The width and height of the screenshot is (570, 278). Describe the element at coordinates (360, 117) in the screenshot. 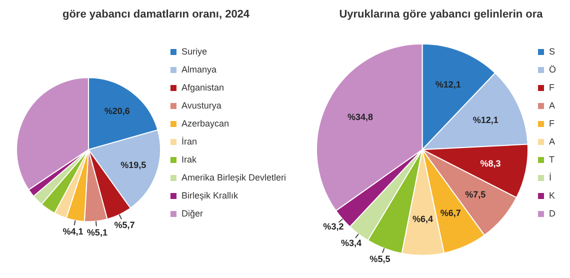

I see `data-label: %34,8` at that location.